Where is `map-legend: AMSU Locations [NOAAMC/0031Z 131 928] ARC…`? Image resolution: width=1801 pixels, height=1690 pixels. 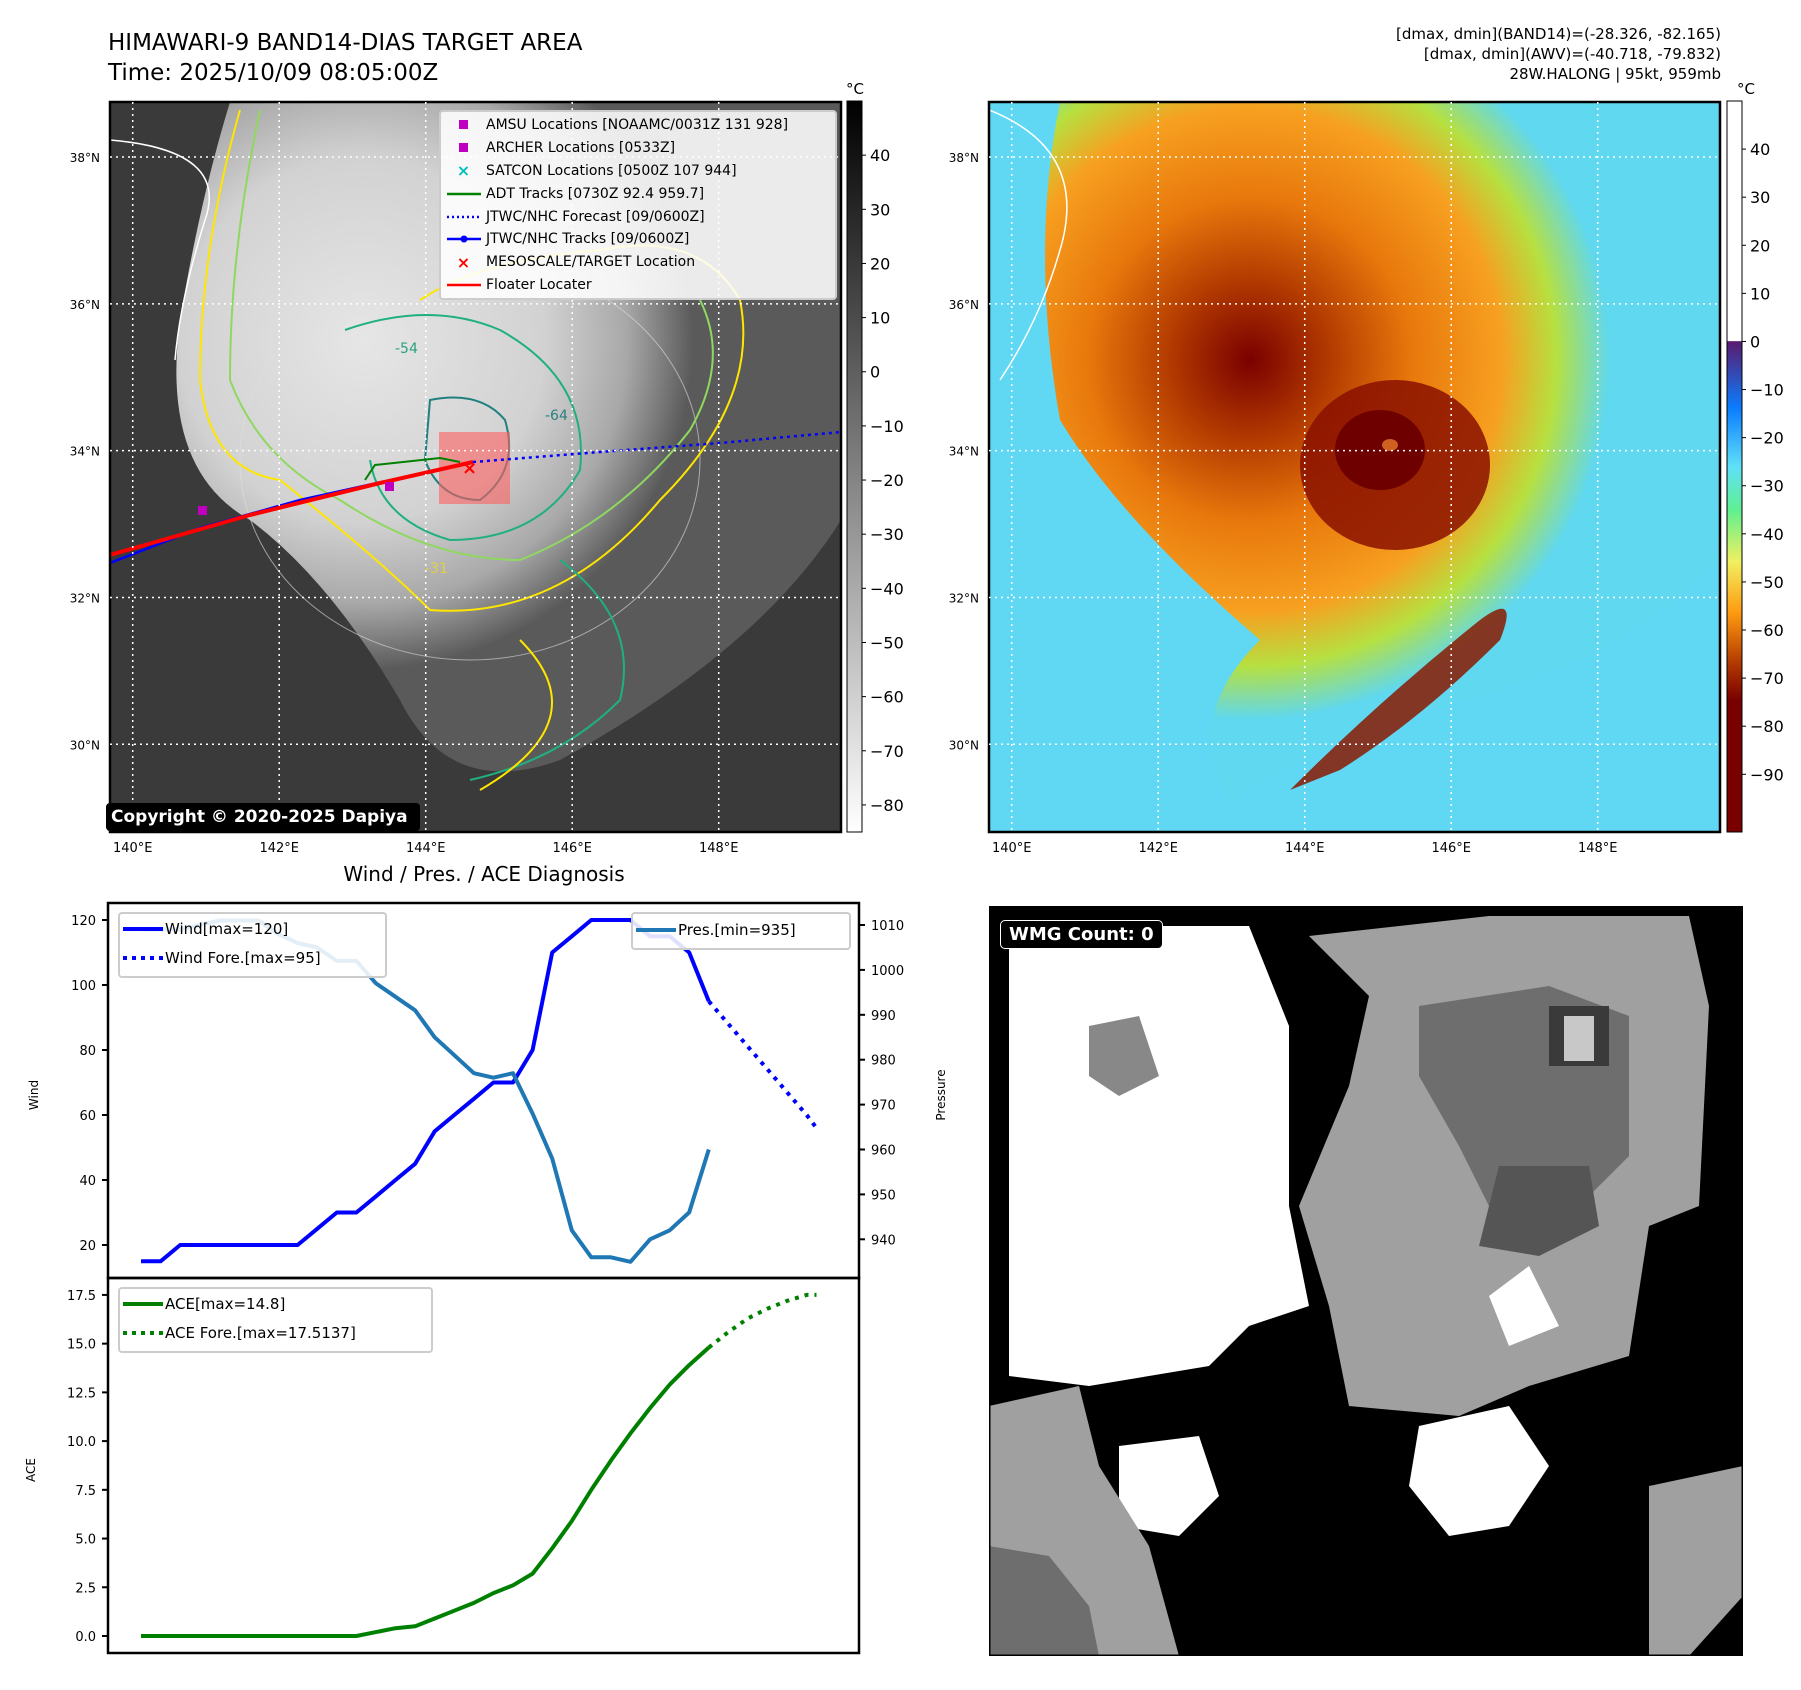
map-legend: AMSU Locations [NOAAMC/0031Z 131 928] ARC… is located at coordinates (638, 205).